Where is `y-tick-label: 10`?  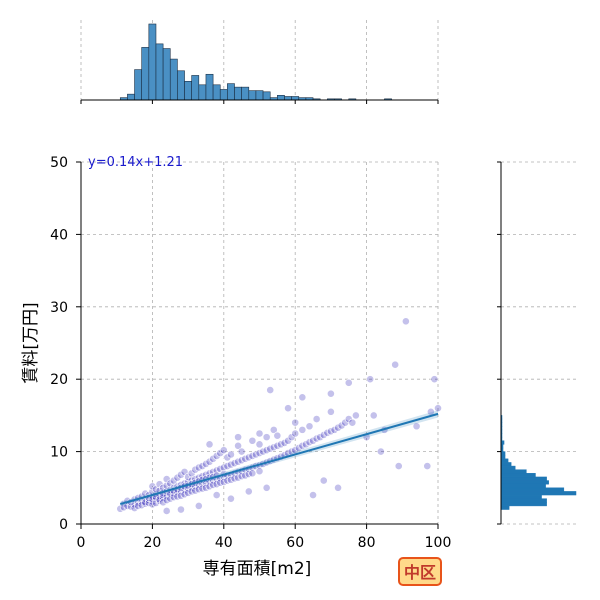
y-tick-label: 10 is located at coordinates (59, 453).